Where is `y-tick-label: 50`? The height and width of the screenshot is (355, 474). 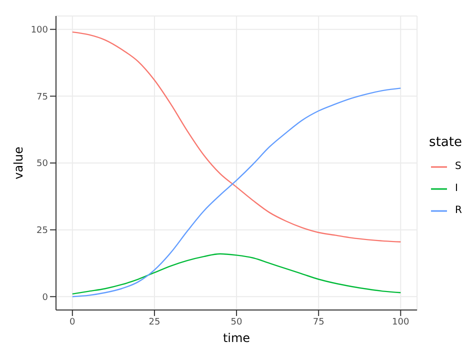
y-tick-label: 50 is located at coordinates (42, 164).